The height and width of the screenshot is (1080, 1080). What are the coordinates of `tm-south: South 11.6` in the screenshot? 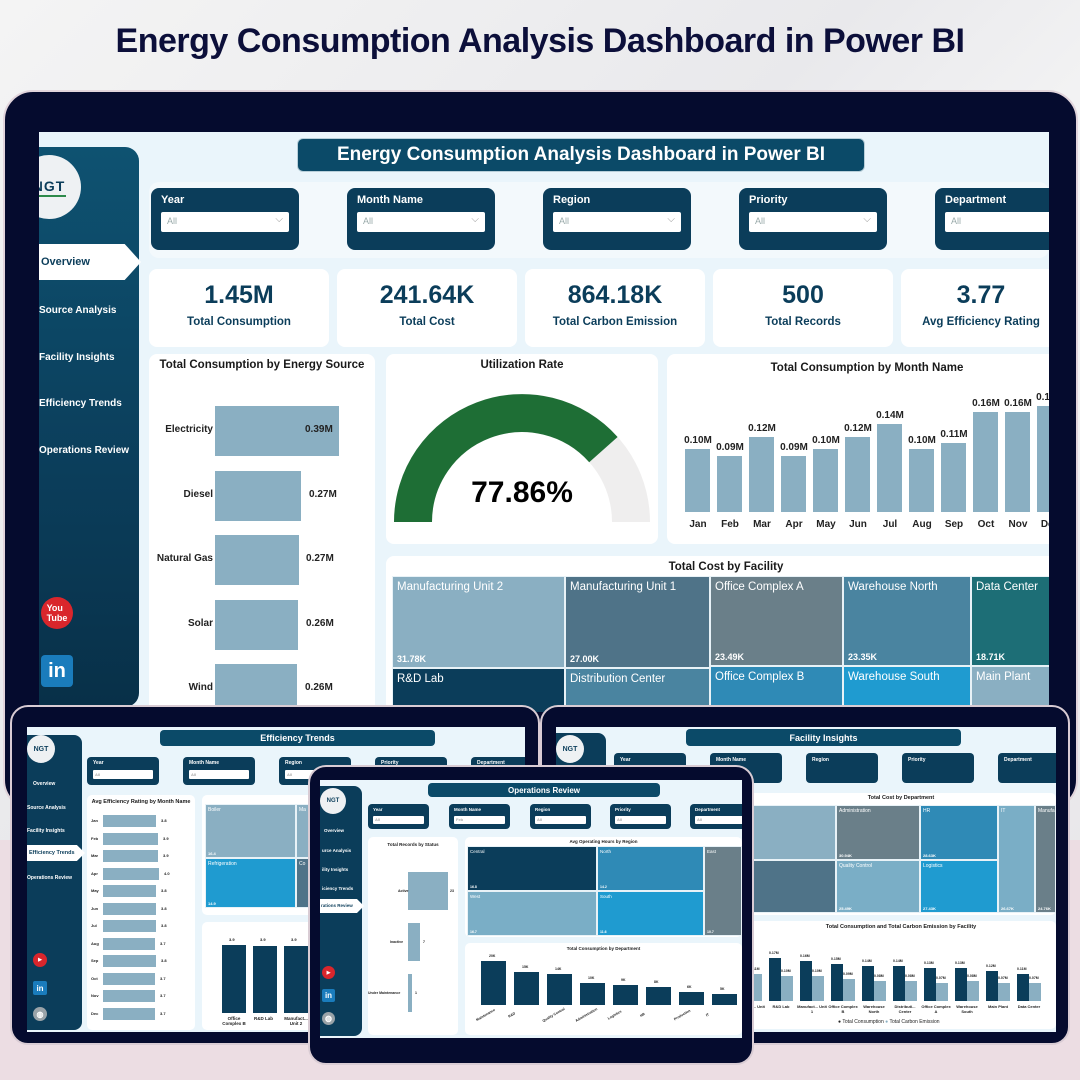 It's located at (650, 913).